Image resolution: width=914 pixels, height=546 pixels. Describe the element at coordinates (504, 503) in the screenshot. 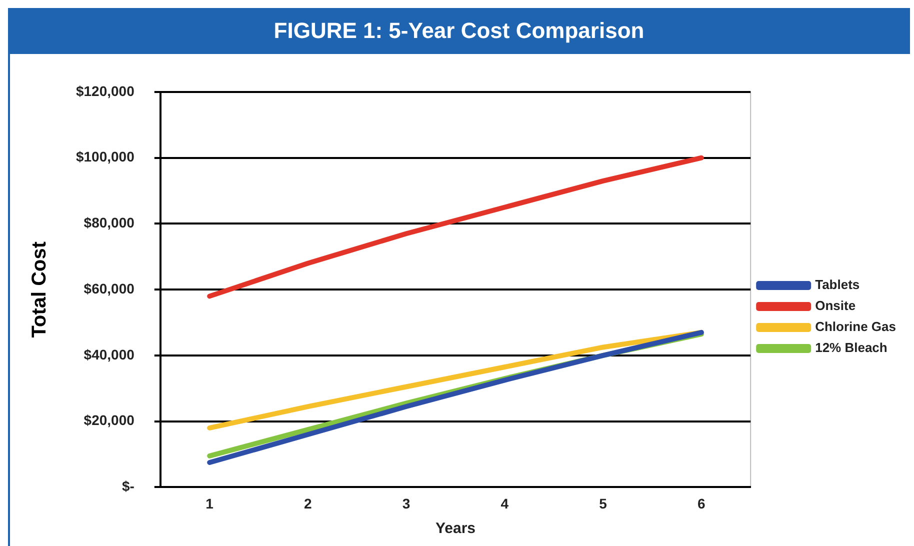

I see `x-tick-label: 4` at that location.